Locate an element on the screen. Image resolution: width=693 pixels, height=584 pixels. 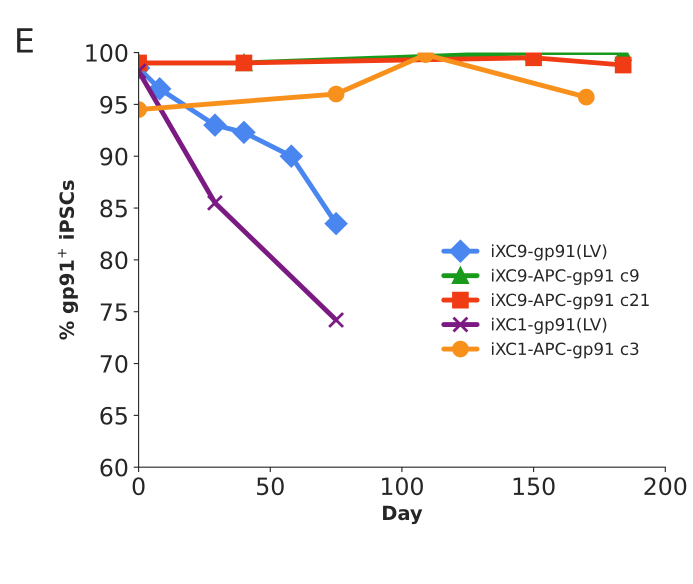
y-tick-label: 95 is located at coordinates (113, 105).